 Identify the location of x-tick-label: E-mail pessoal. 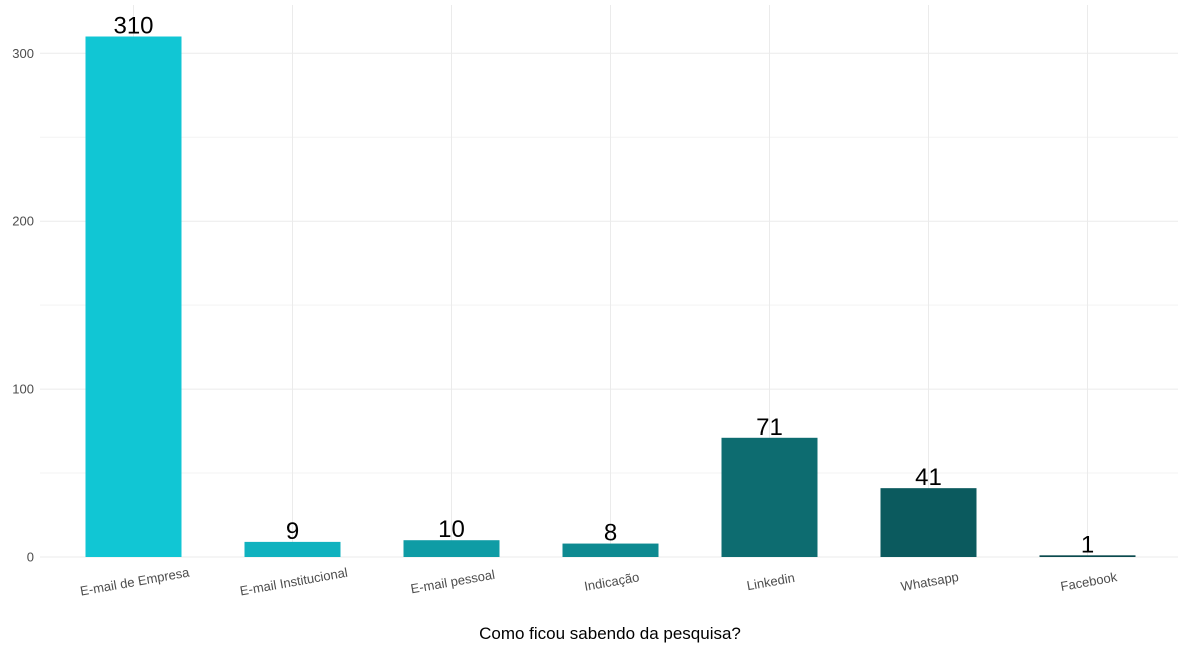
(452, 582).